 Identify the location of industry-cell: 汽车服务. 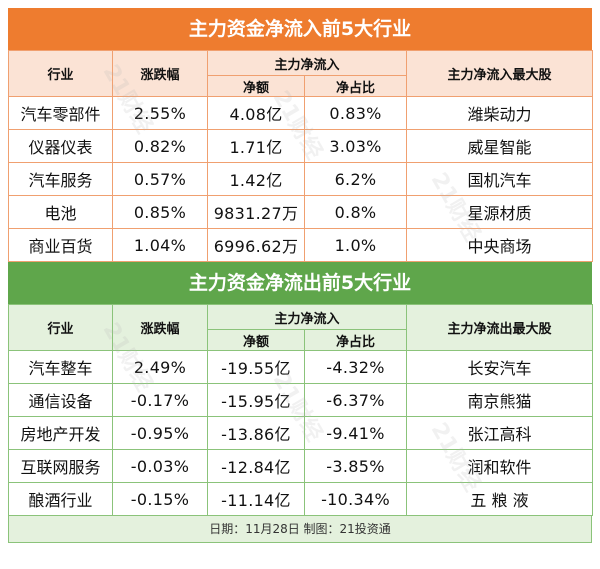
(60, 179).